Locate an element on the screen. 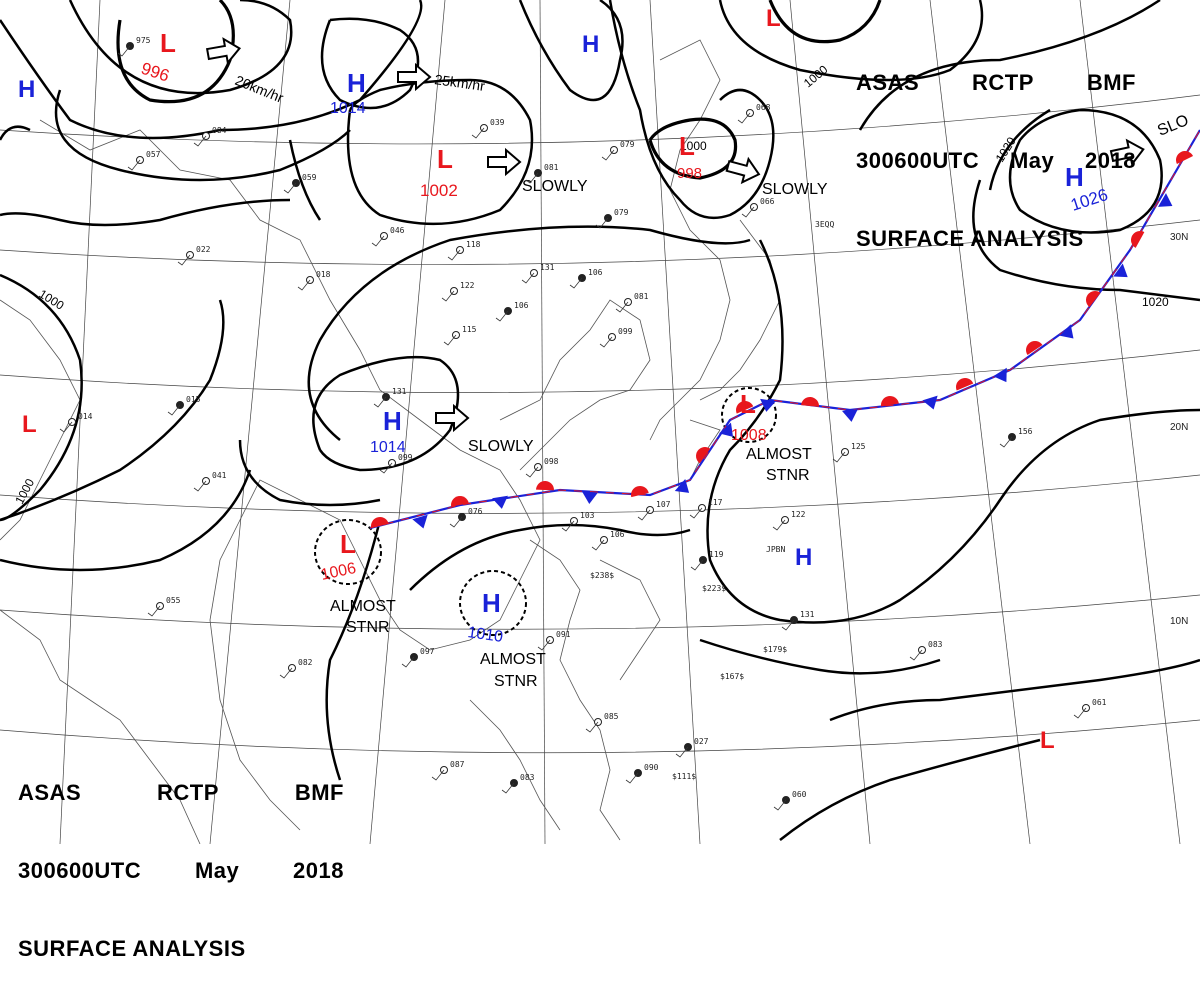  station-observation: 117 is located at coordinates (706, 508).